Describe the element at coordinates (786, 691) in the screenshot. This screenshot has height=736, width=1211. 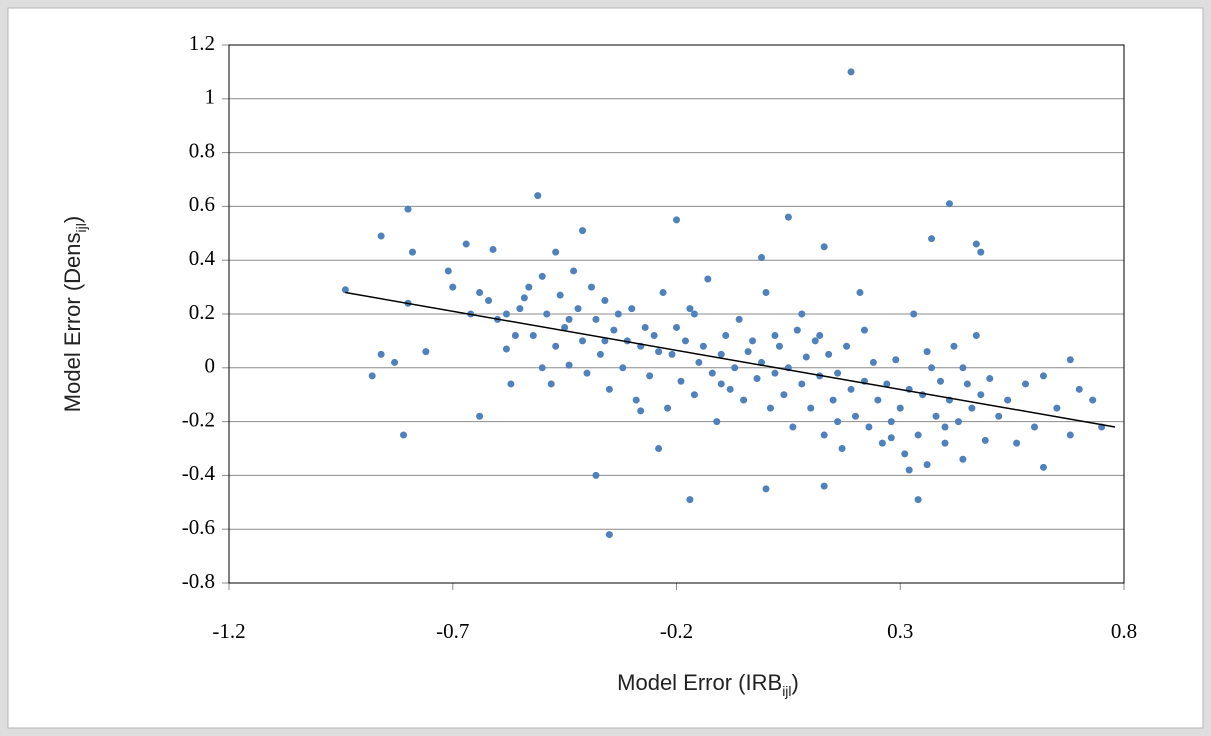
I see `x-axis-title-sub: ijl` at that location.